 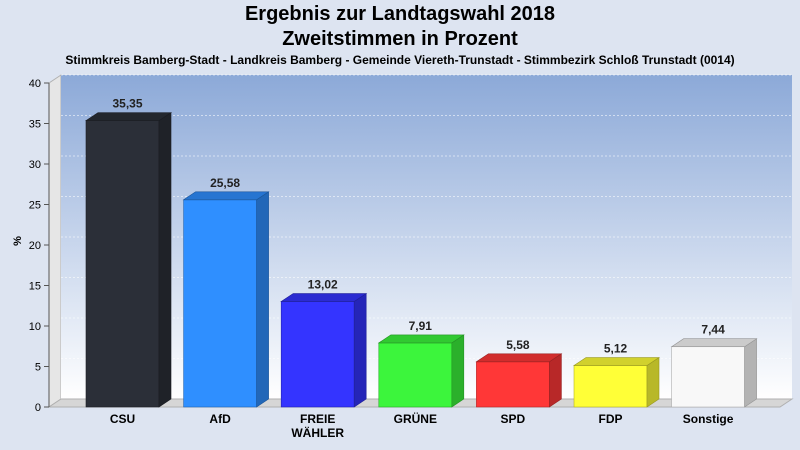 I want to click on x-category-label: Sonstige, so click(x=708, y=419).